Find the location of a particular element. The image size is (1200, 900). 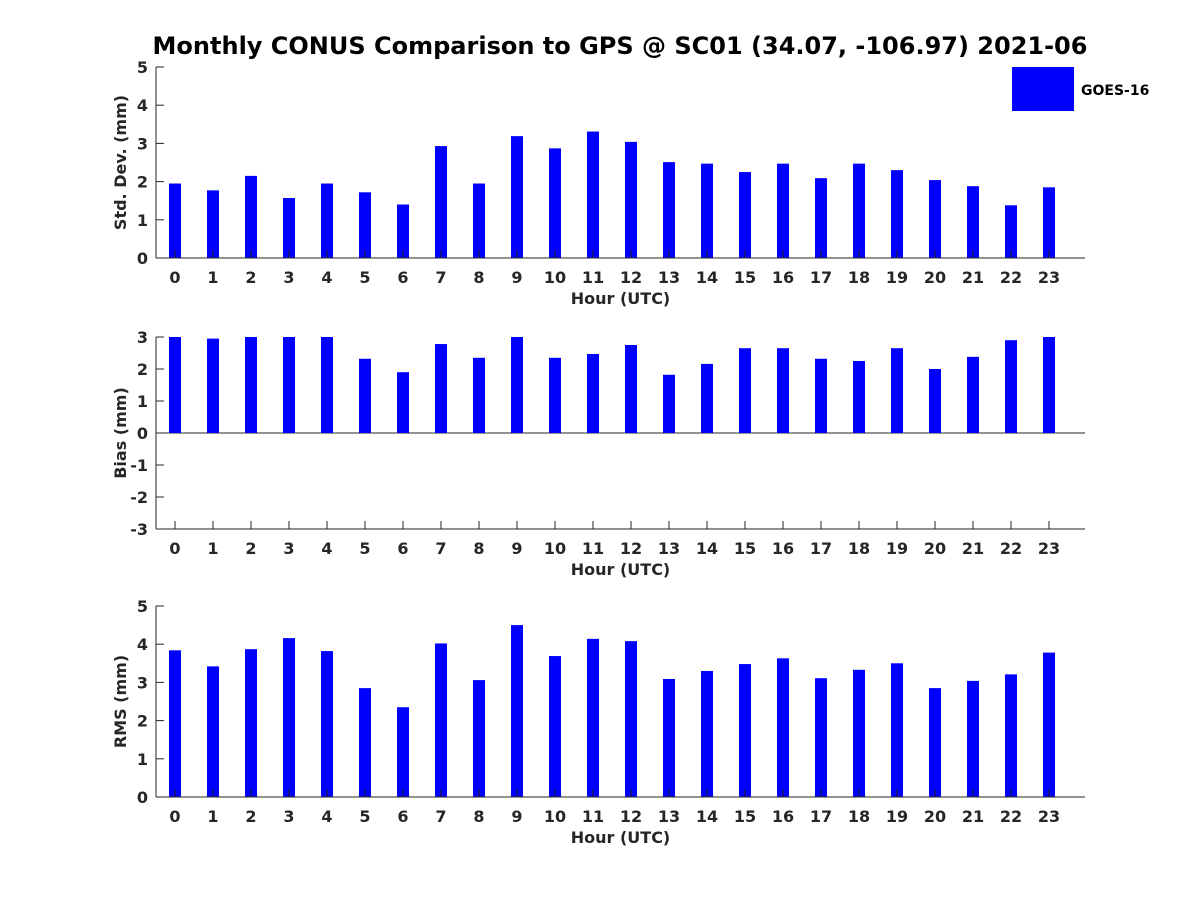

stddev-xtick-label: 11 is located at coordinates (593, 277).